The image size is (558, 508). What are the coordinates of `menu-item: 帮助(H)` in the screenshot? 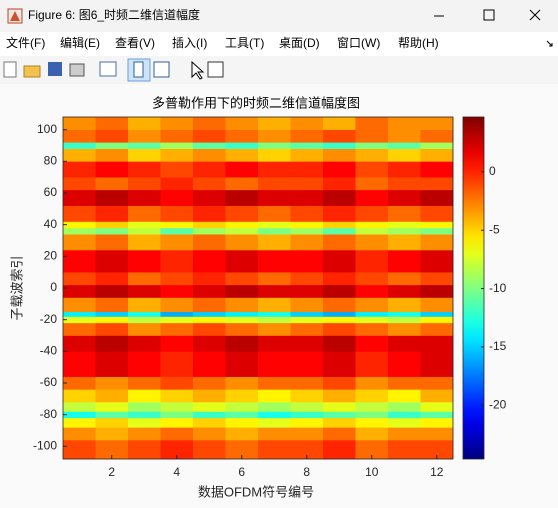 It's located at (418, 43).